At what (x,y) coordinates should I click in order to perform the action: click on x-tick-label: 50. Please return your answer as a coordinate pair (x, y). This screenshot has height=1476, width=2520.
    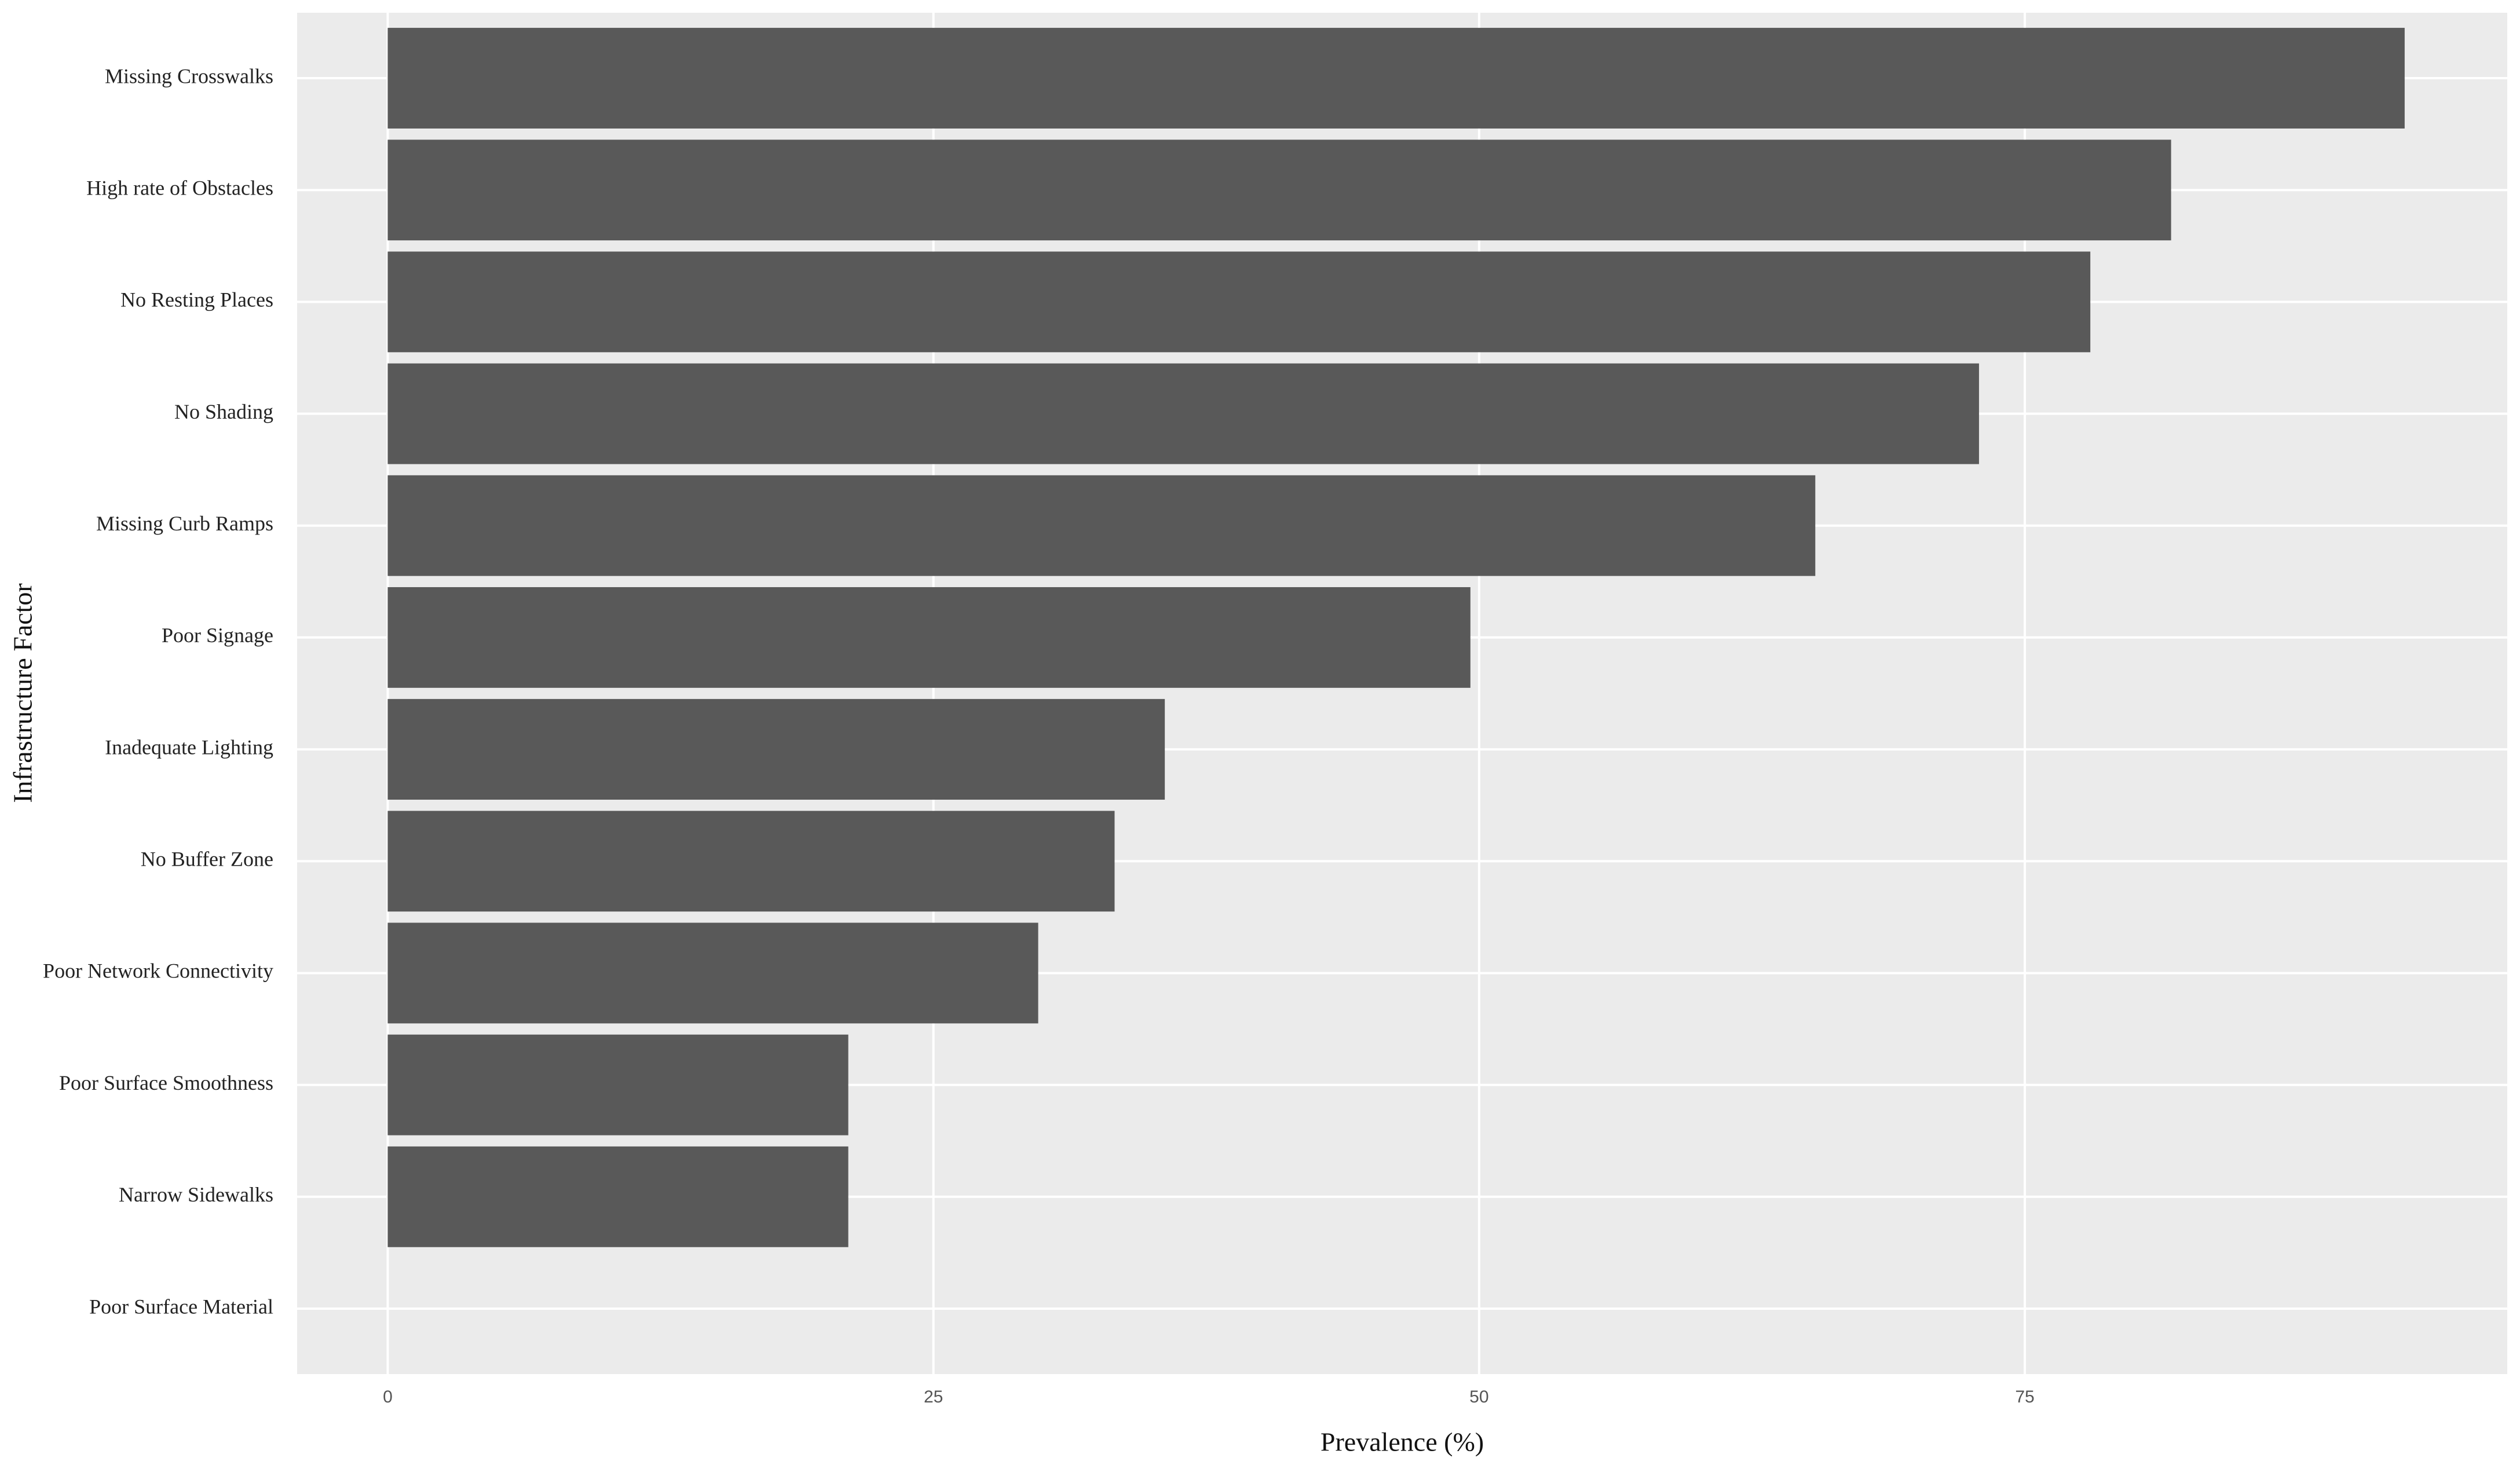
    Looking at the image, I should click on (1478, 1397).